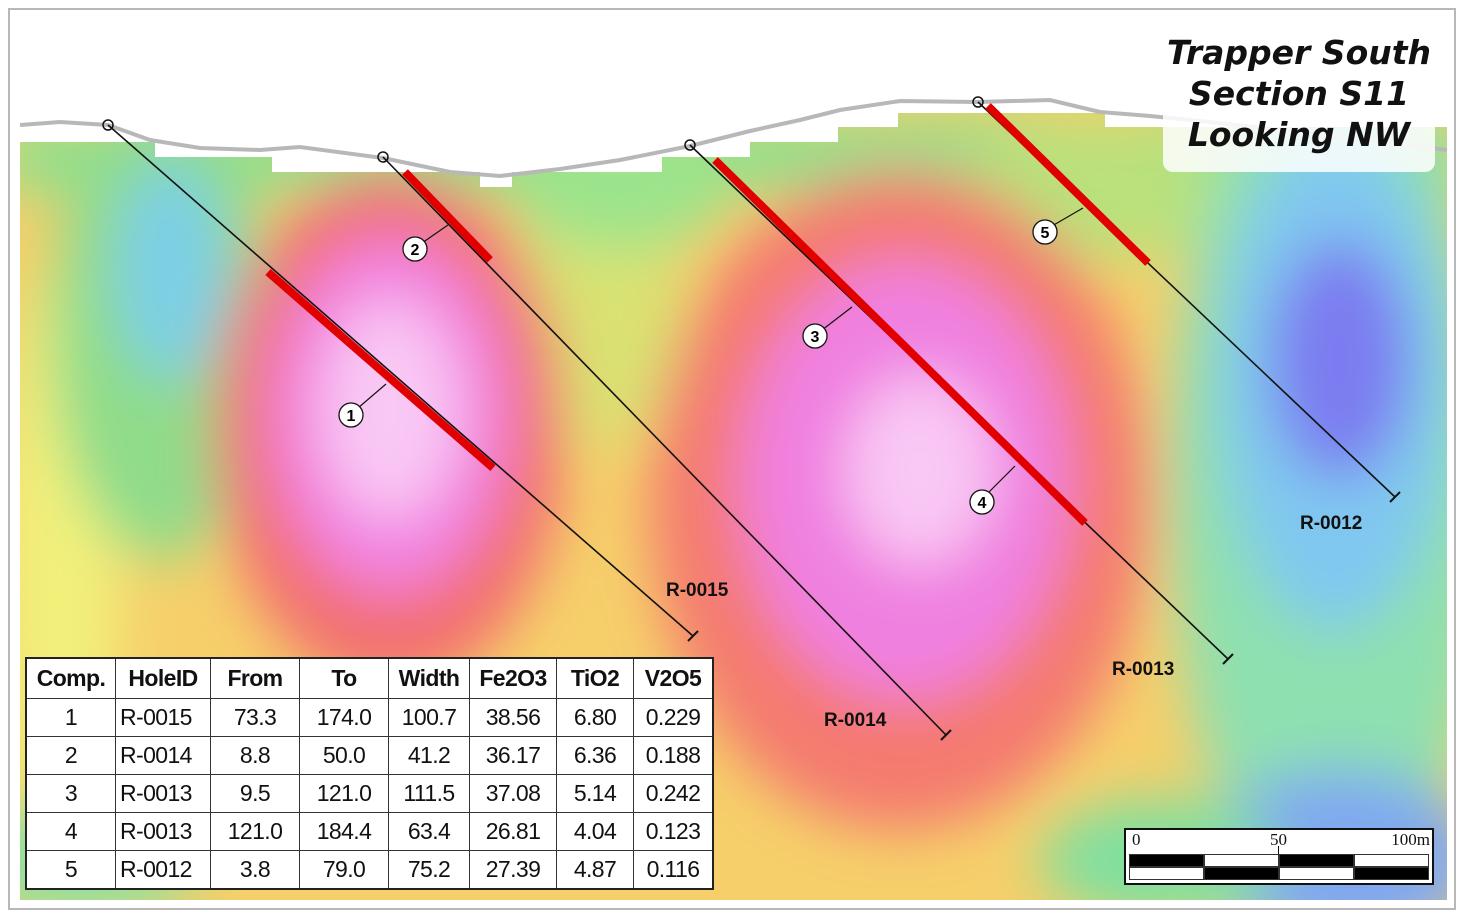 The image size is (1465, 919). Describe the element at coordinates (70, 870) in the screenshot. I see `table-cell-comp: 5` at that location.